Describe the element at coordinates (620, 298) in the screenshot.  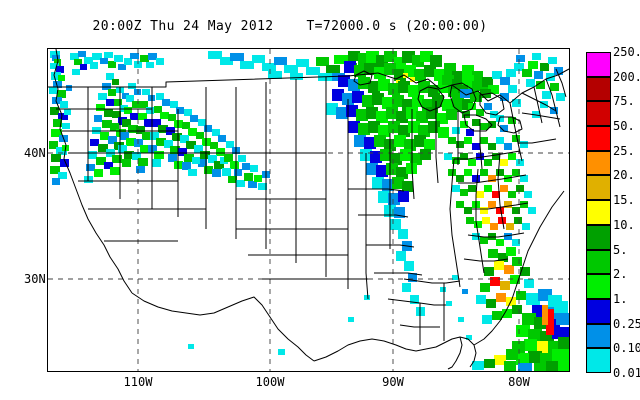
I see `colorbar-label-10: 1.` at that location.